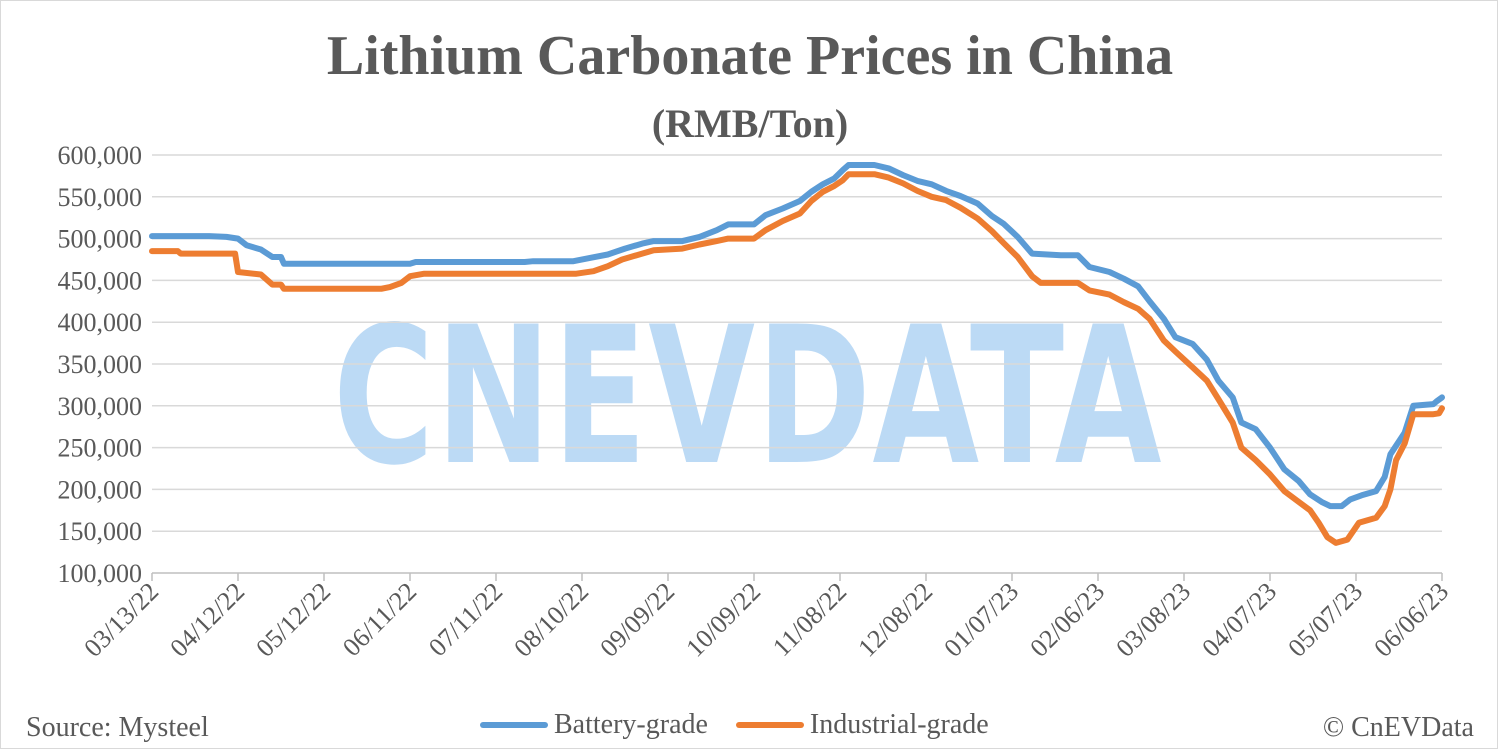 The image size is (1500, 751). Describe the element at coordinates (465, 619) in the screenshot. I see `x-tick-label: 07/11/22` at that location.